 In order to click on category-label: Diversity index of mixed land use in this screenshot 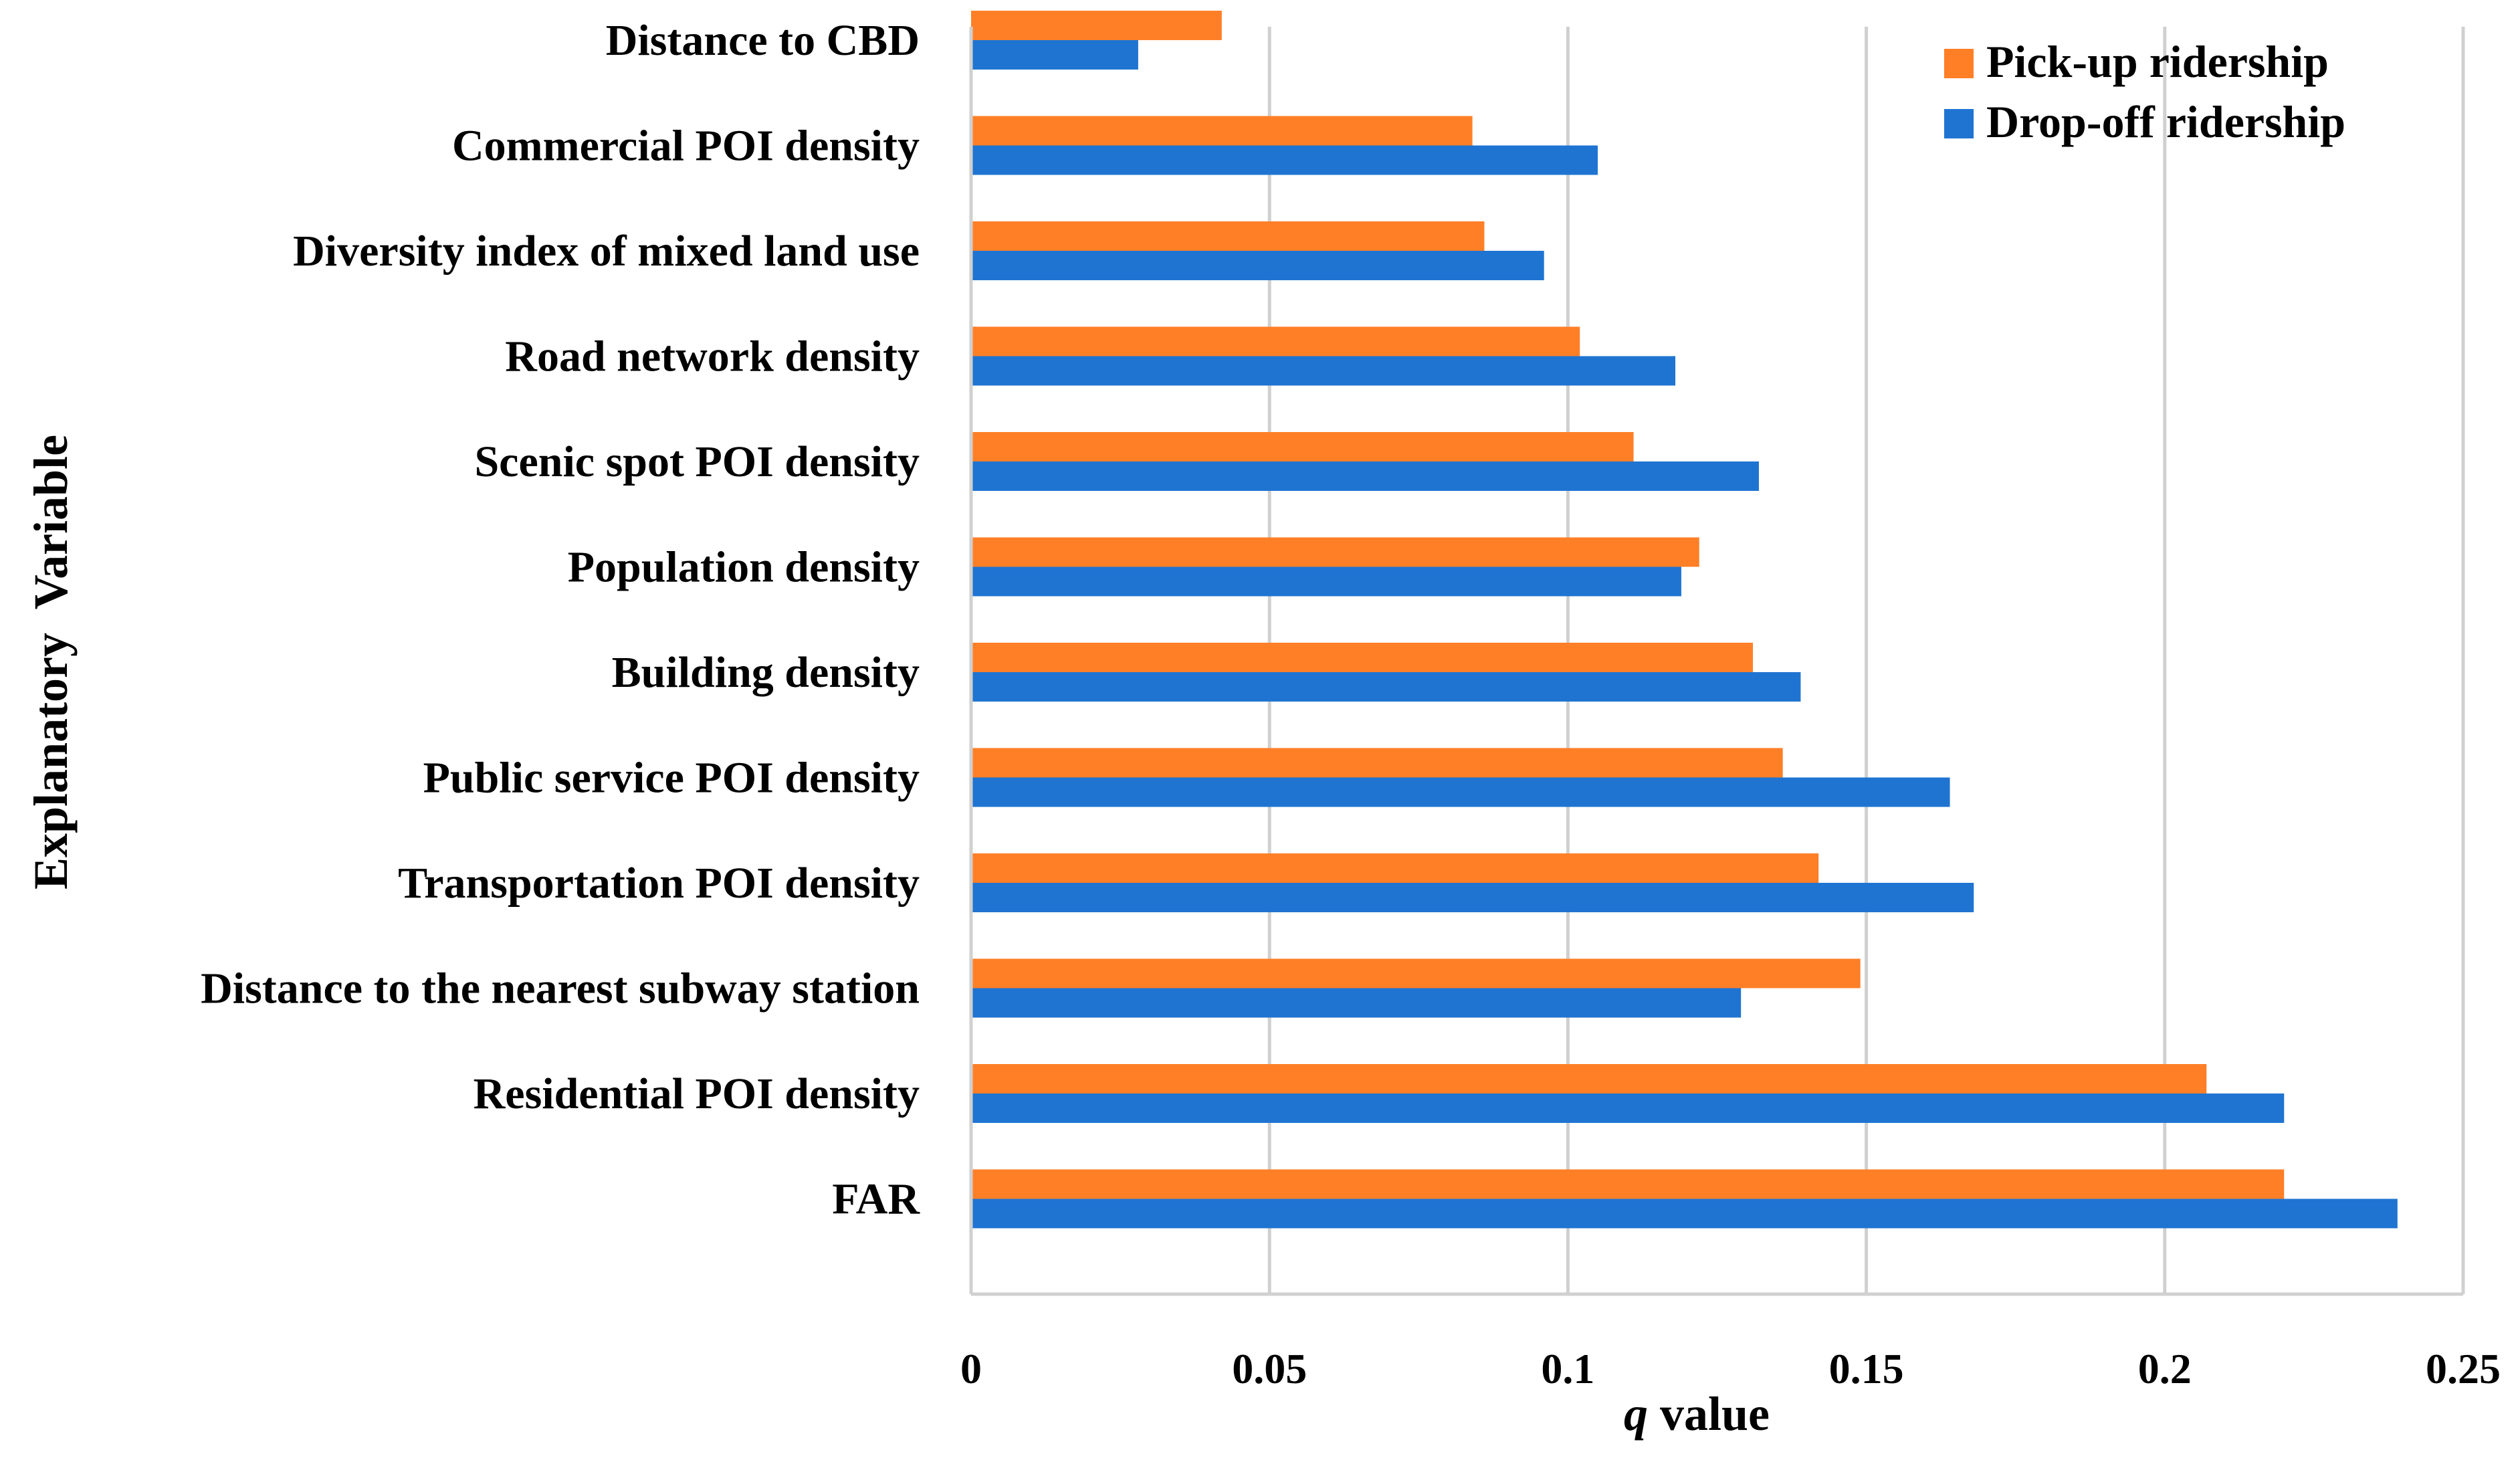, I will do `click(606, 251)`.